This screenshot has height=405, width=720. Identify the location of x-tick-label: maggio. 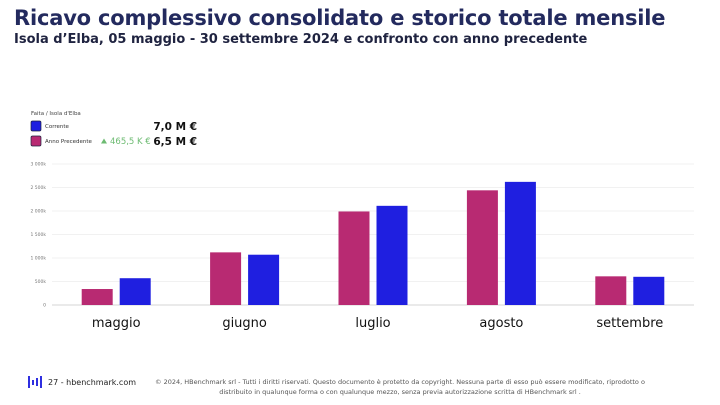
(116, 323).